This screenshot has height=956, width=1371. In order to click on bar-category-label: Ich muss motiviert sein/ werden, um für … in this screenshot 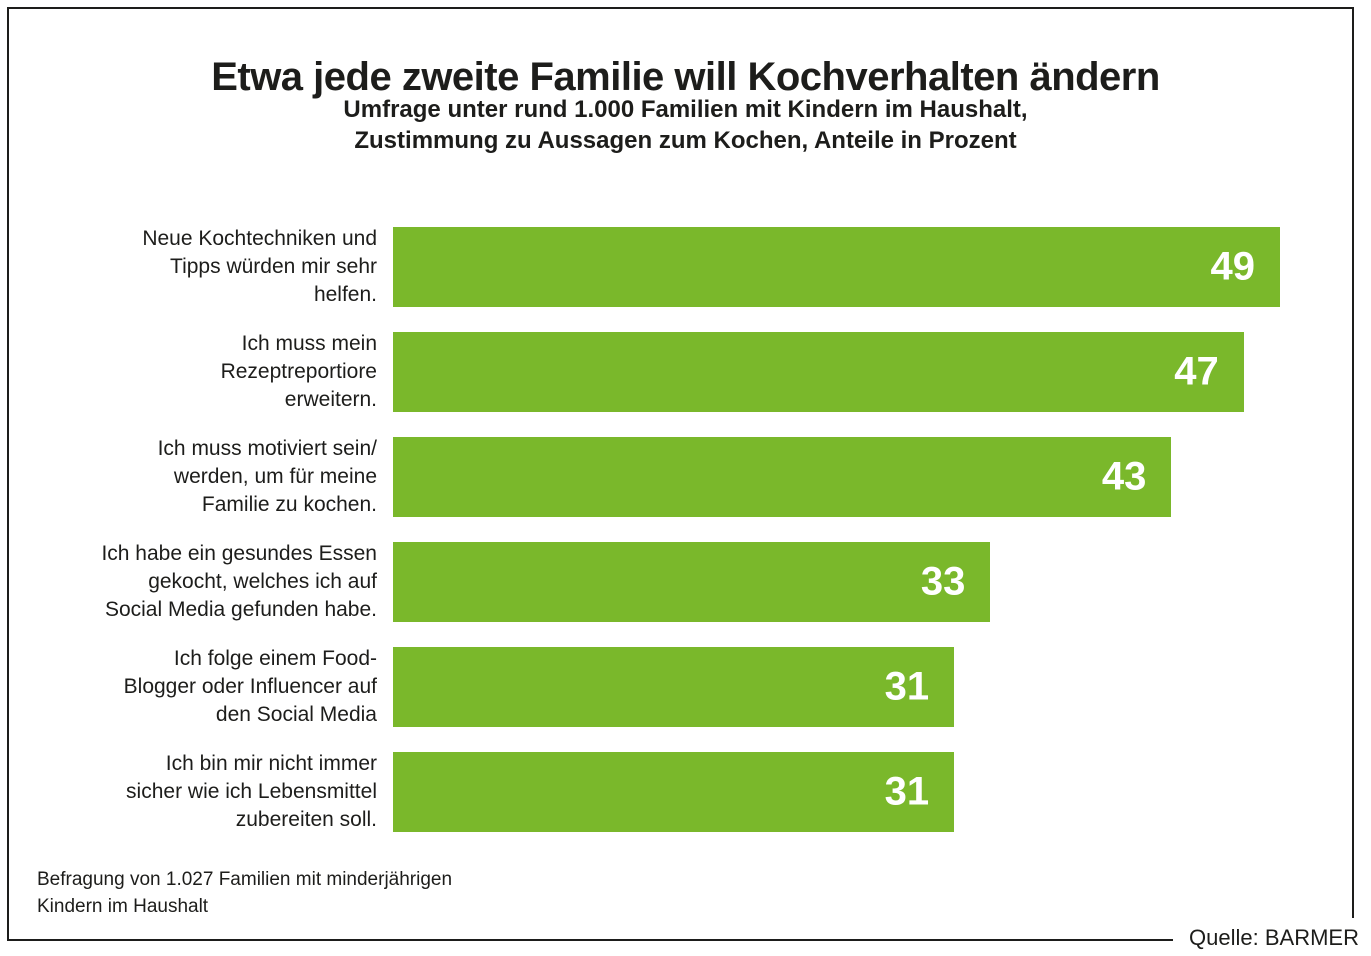, I will do `click(267, 476)`.